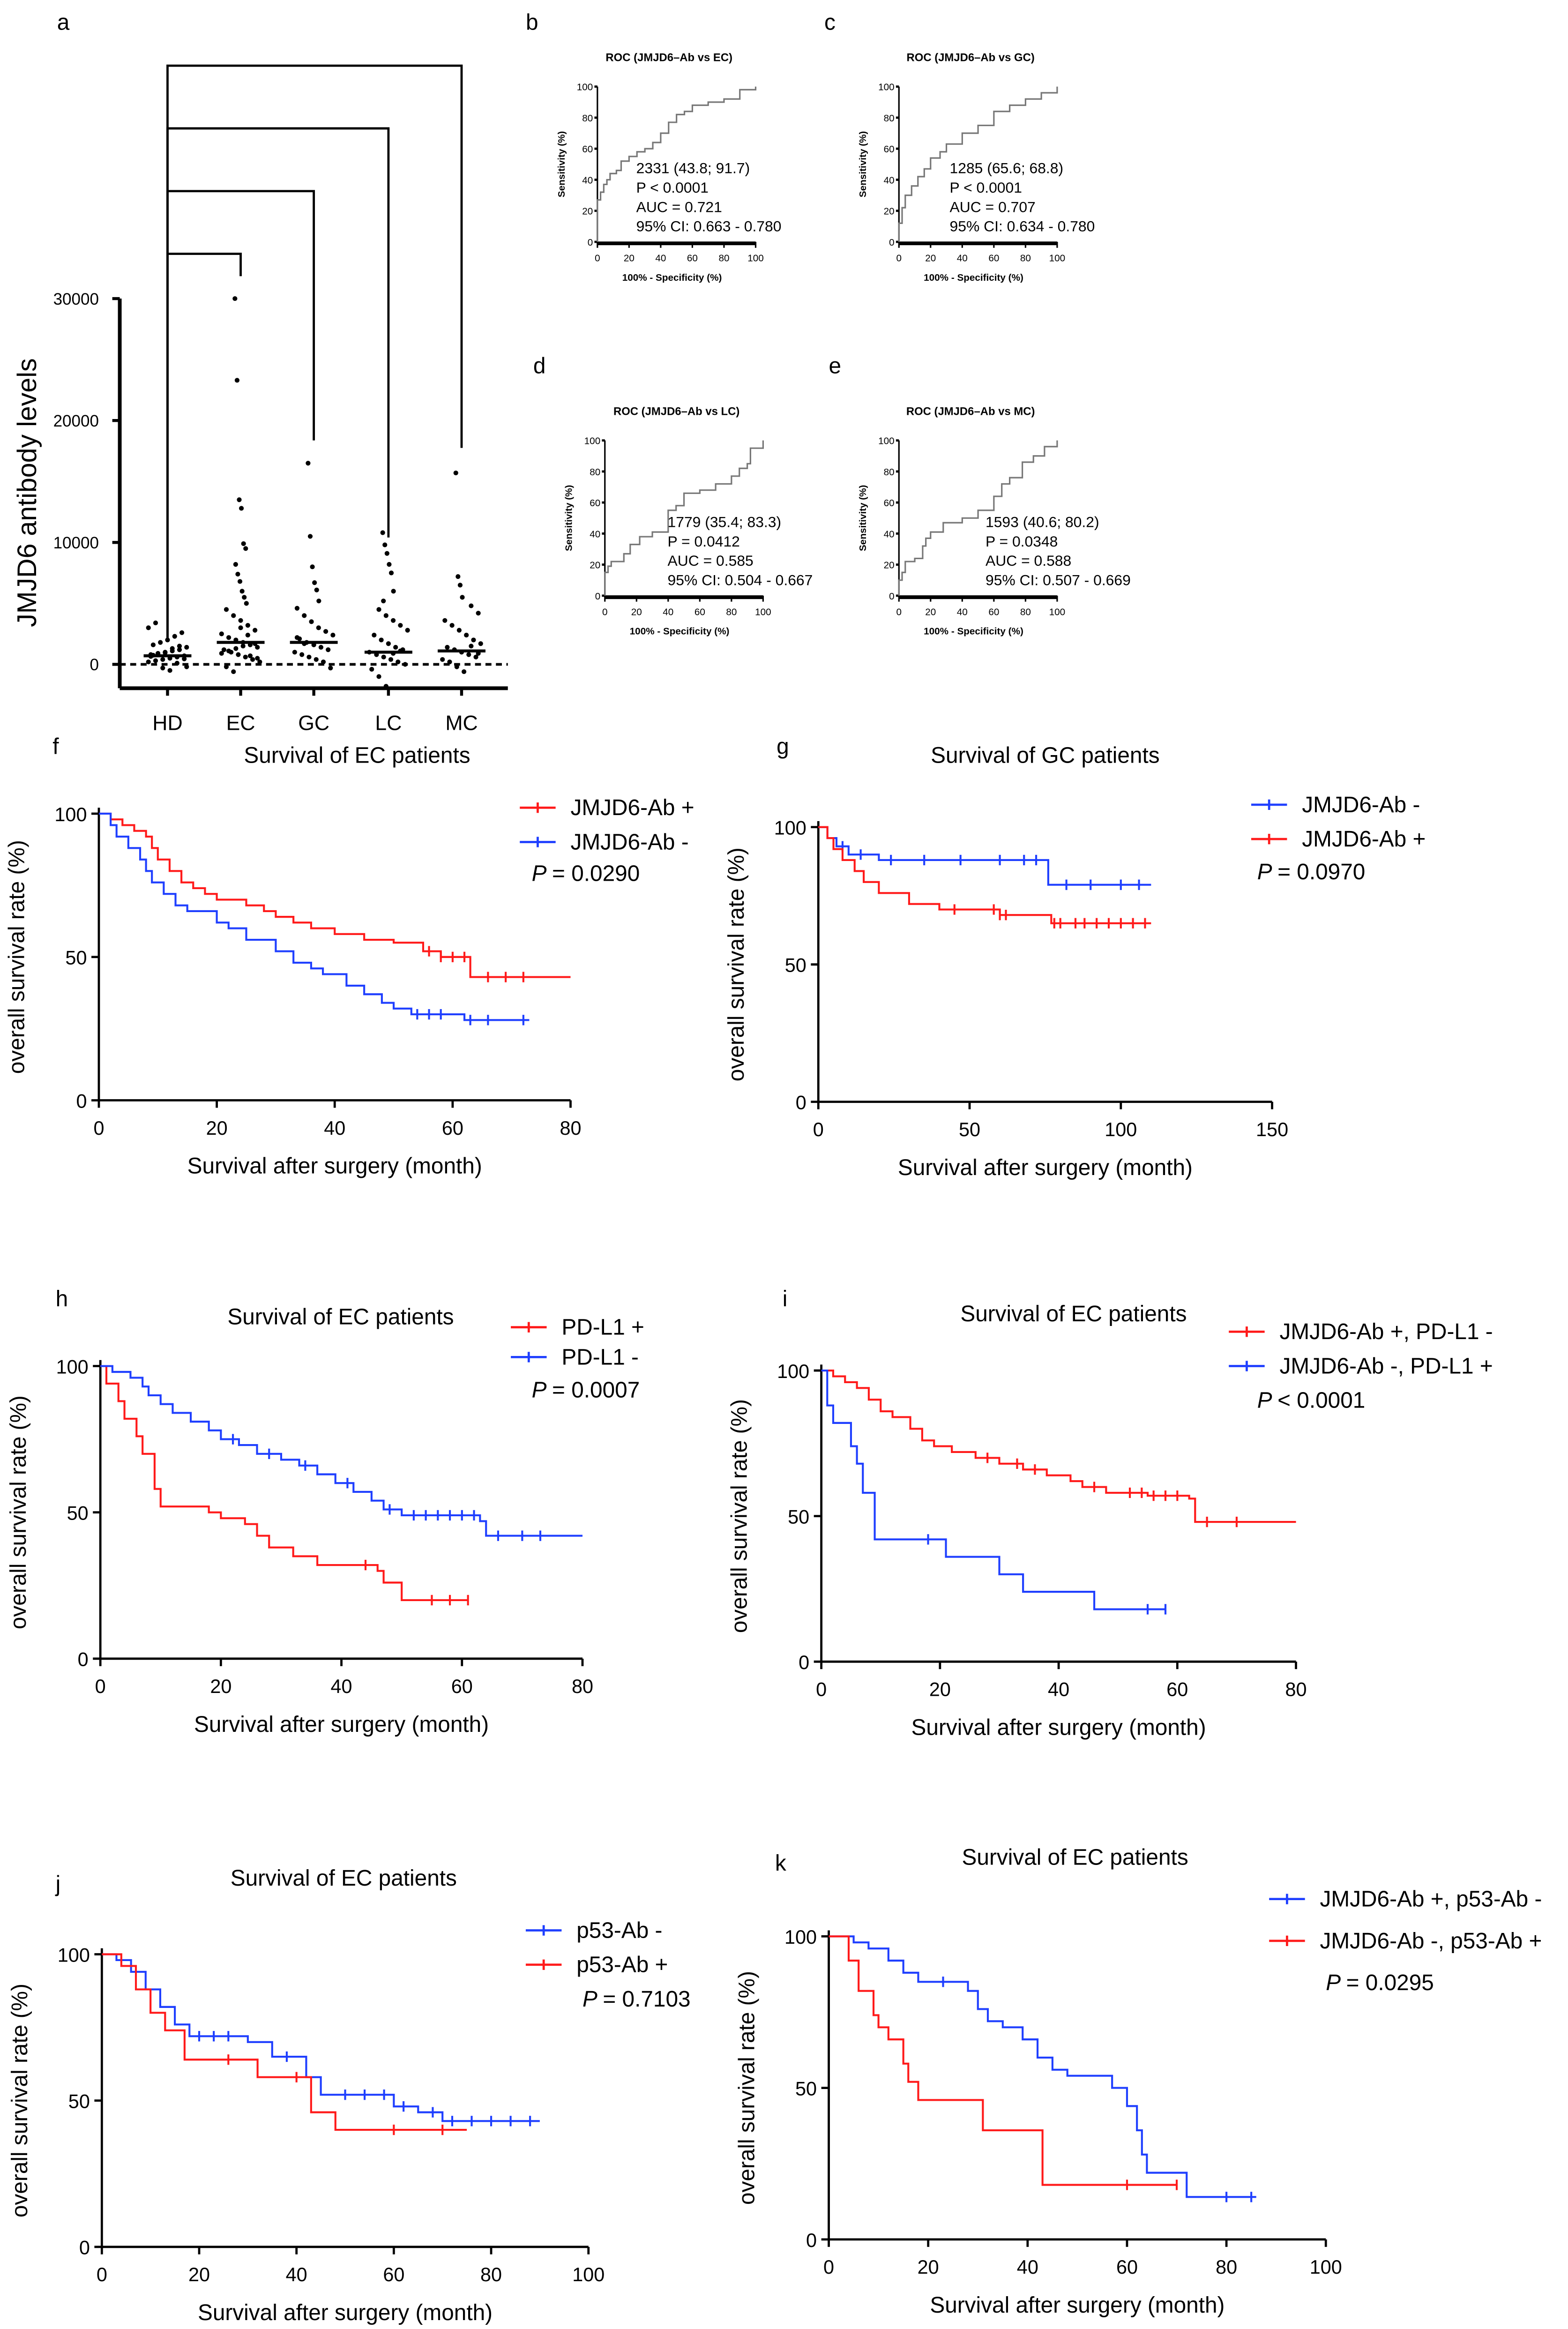 This screenshot has width=1568, height=2329. I want to click on y-axis-label: Sensitivity (%), so click(863, 164).